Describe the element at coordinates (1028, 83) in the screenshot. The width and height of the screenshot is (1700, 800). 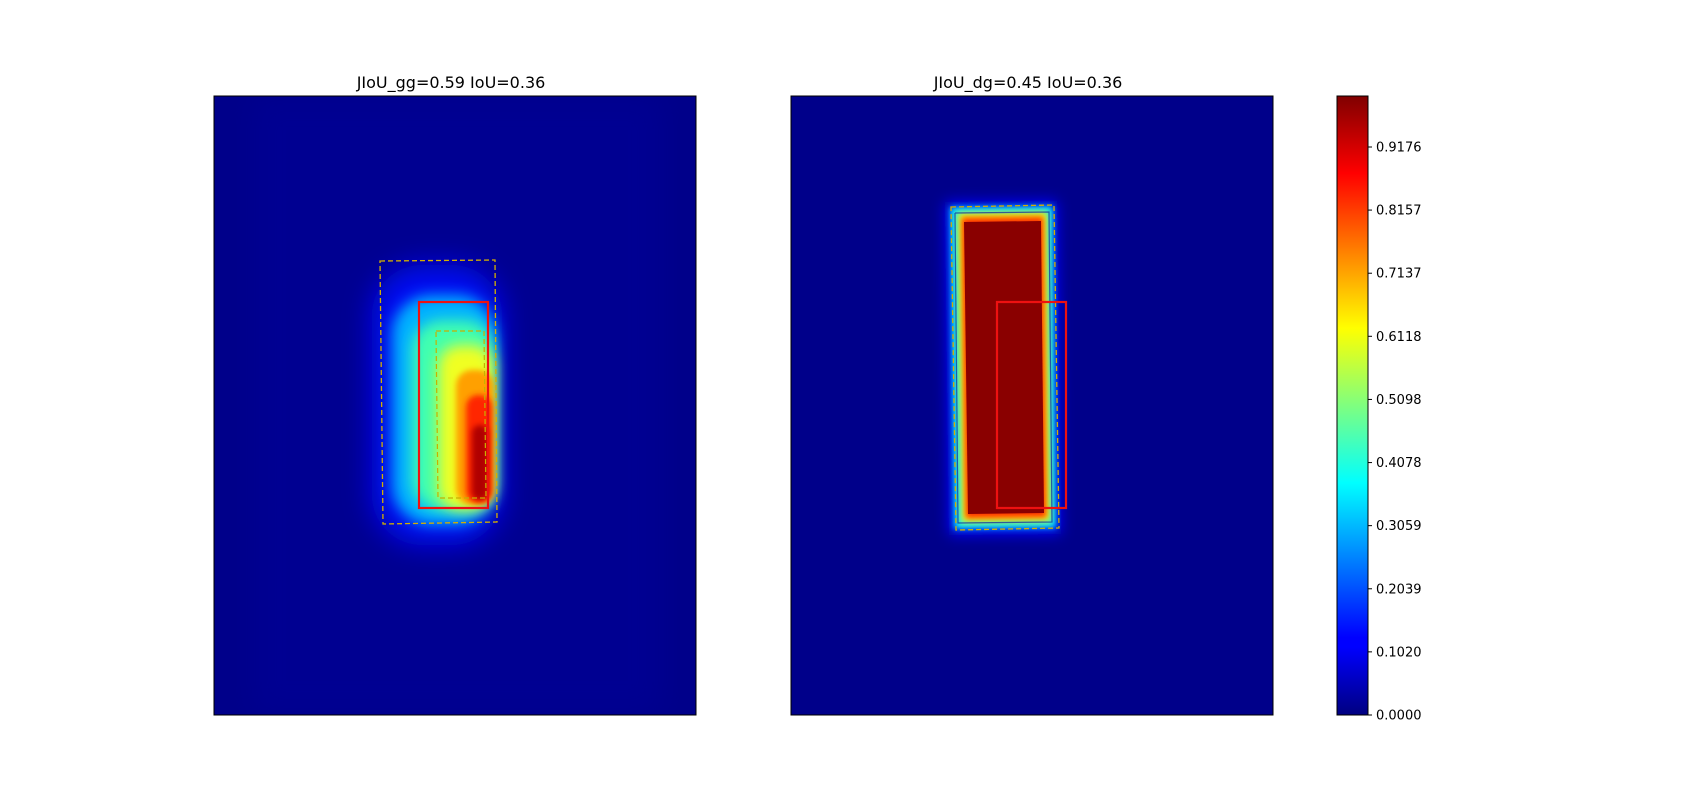
I see `panel-2-title: JIoU_dg=0.45 IoU=0.36` at that location.